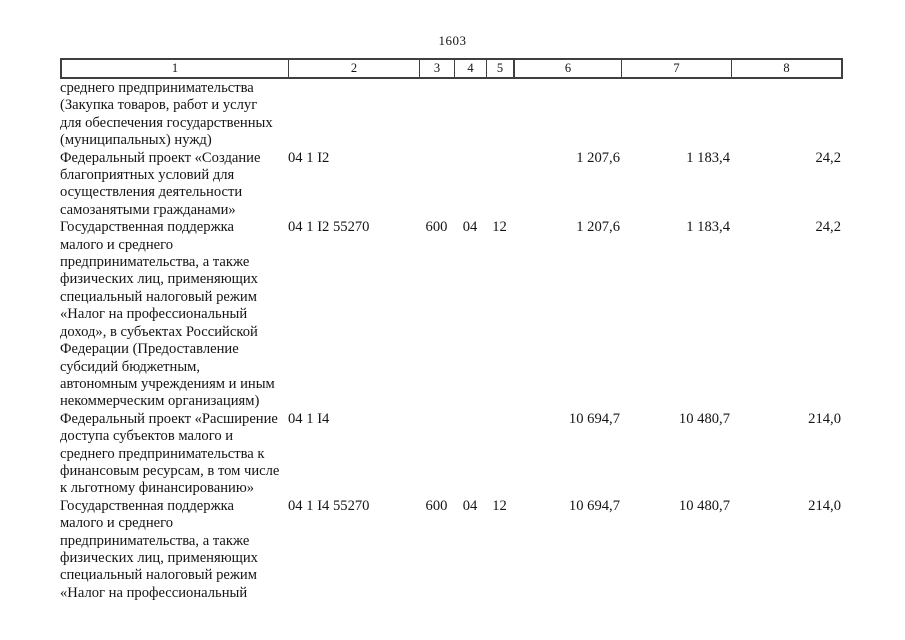 This screenshot has height=640, width=905. I want to click on header-col-1: 1, so click(175, 68).